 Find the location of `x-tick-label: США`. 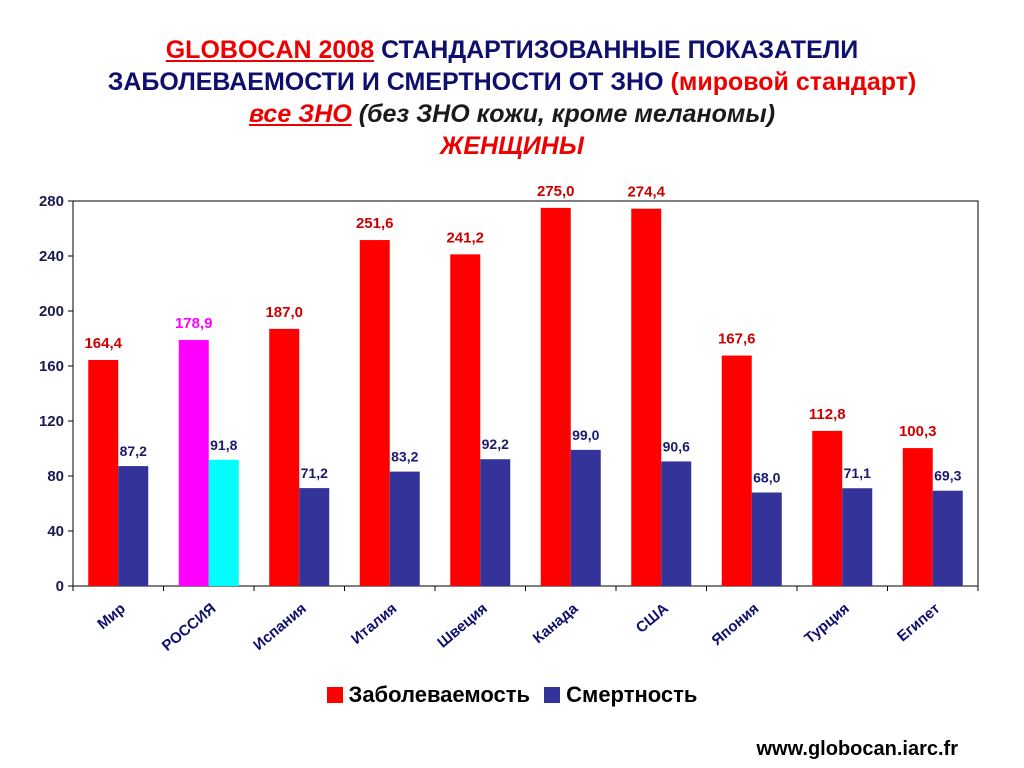

x-tick-label: США is located at coordinates (652, 618).